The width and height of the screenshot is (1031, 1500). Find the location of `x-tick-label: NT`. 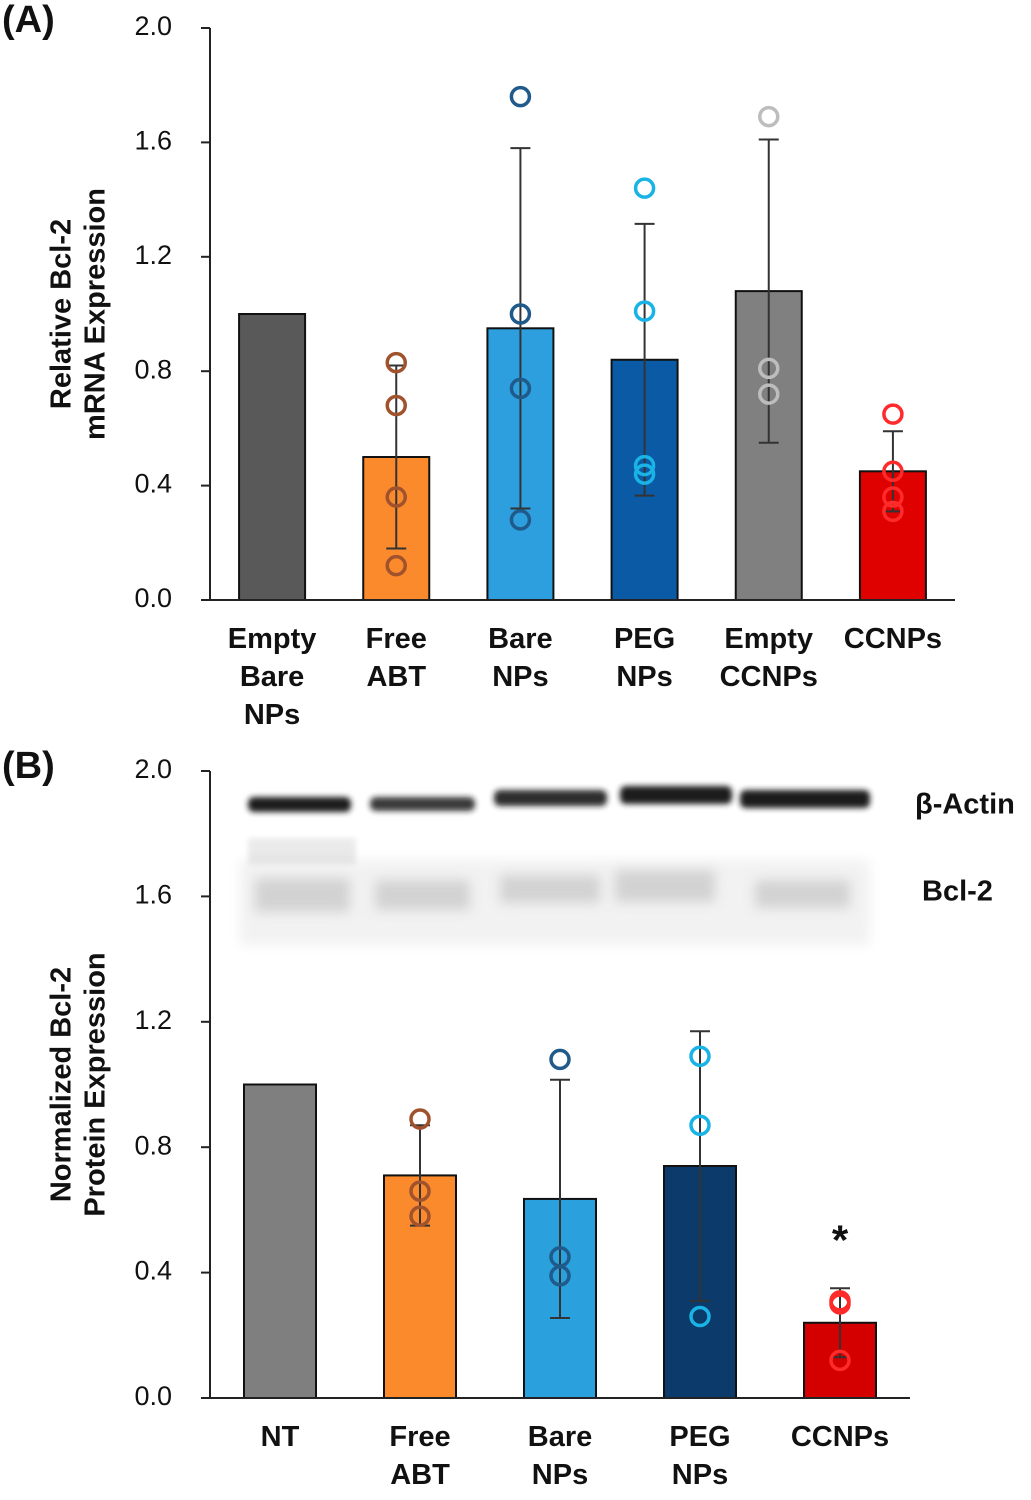

x-tick-label: NT is located at coordinates (280, 1437).